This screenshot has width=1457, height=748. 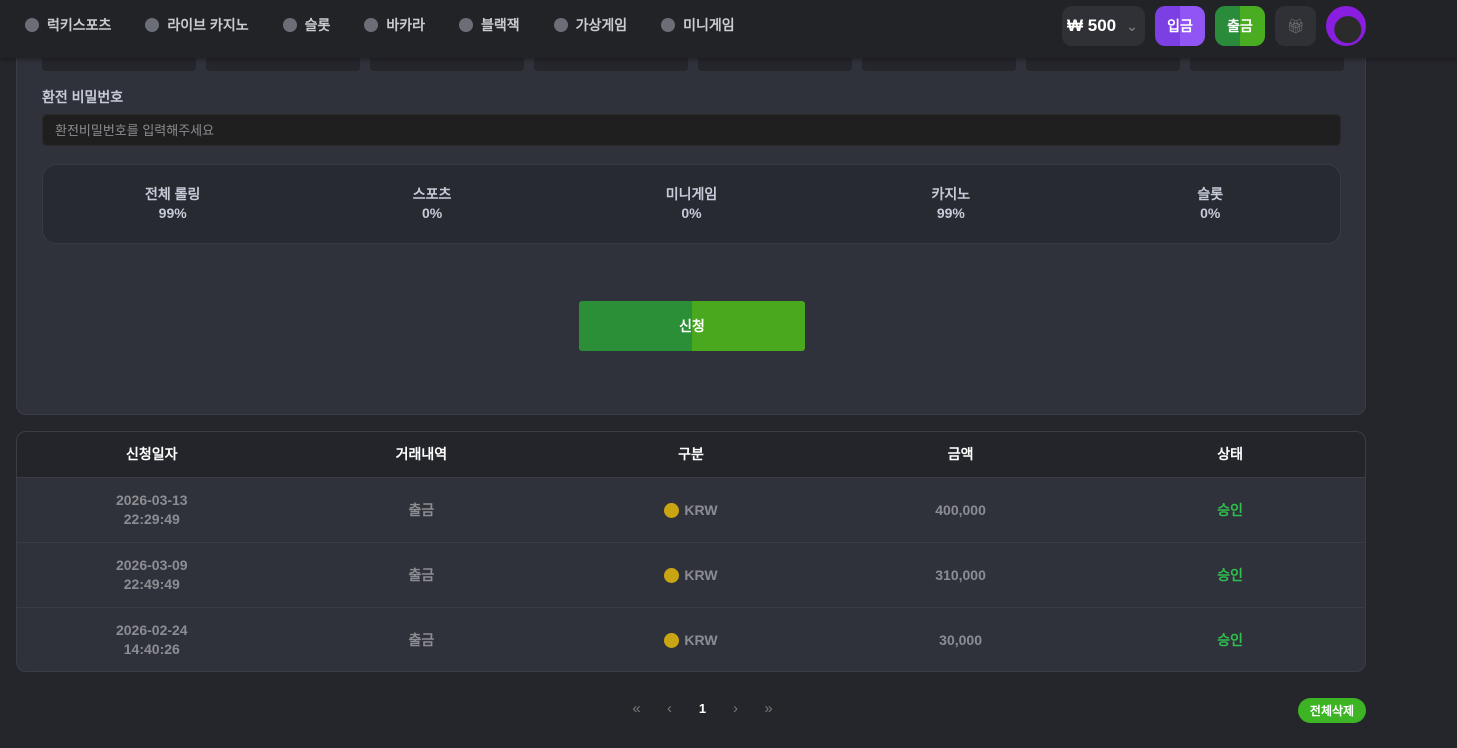 I want to click on table-row: 2026-03-13 22:29:49 출금 KRW 400,000 승인, so click(x=691, y=509).